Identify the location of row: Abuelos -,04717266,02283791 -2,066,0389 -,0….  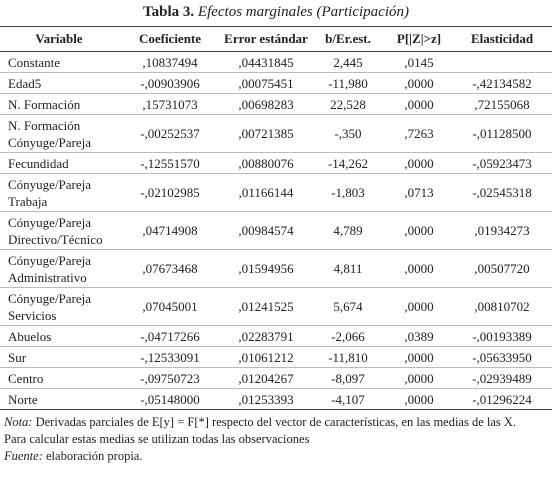
(276, 336).